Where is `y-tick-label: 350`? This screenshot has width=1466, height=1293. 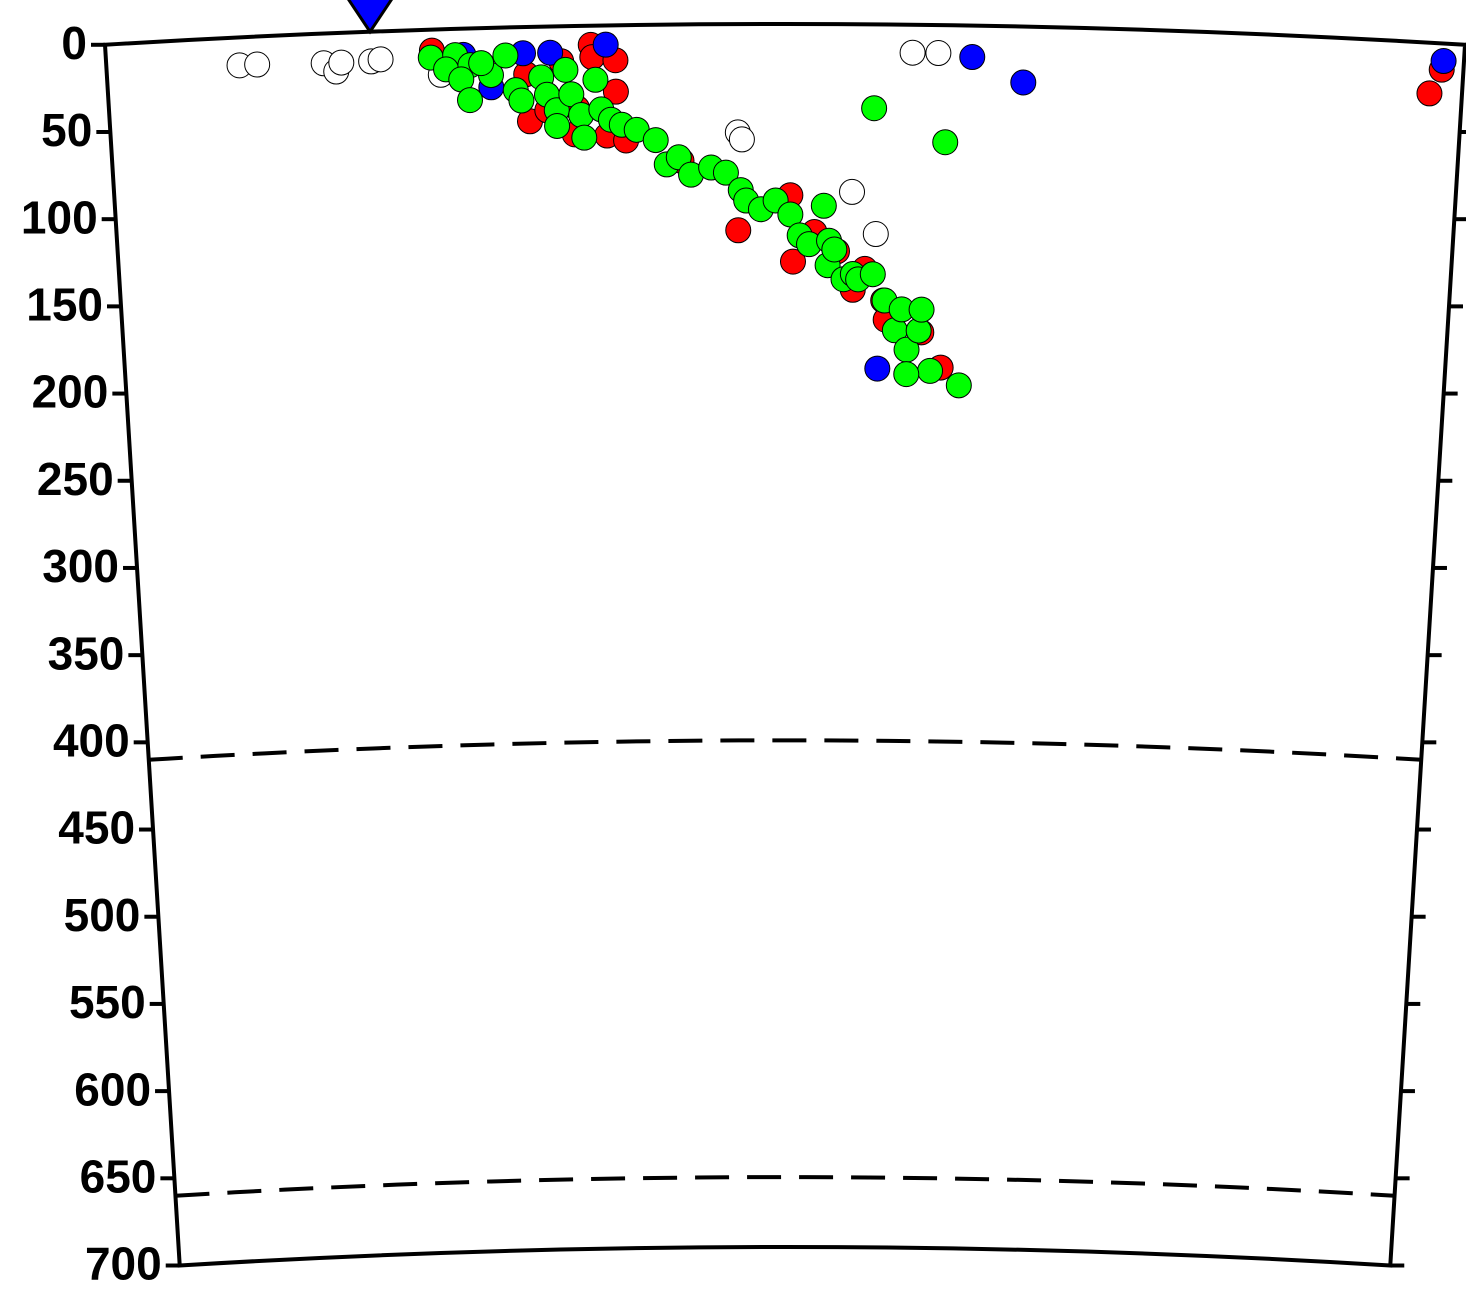
y-tick-label: 350 is located at coordinates (86, 653).